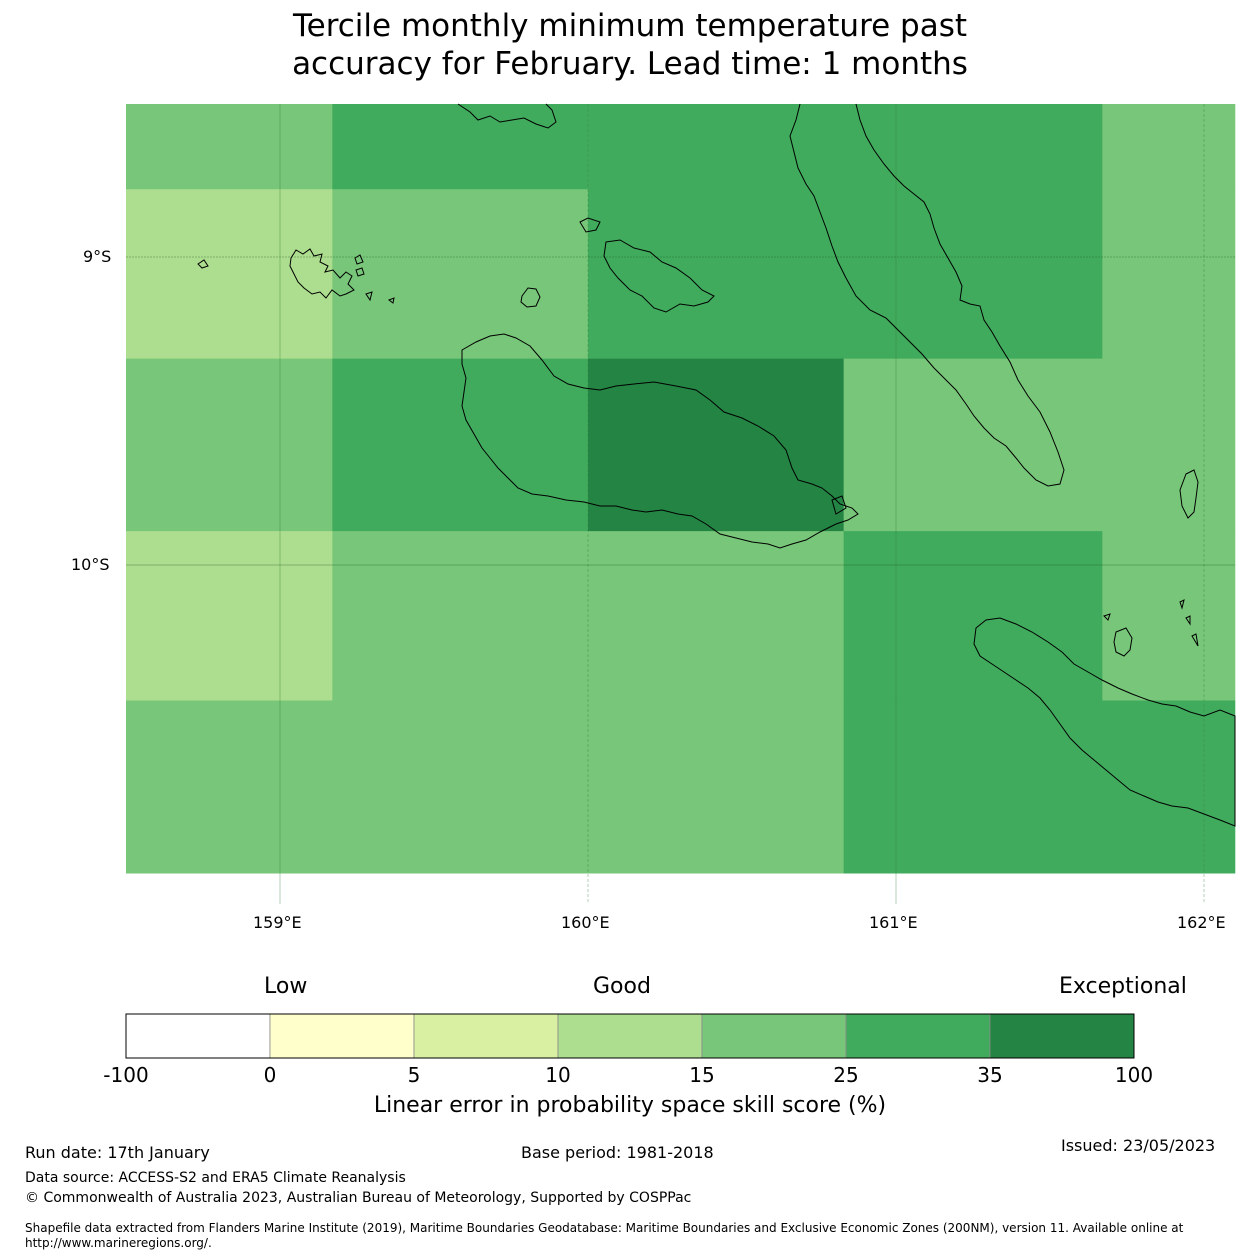 The height and width of the screenshot is (1260, 1260). I want to click on colorbar-tick-label: 100, so click(1134, 1075).